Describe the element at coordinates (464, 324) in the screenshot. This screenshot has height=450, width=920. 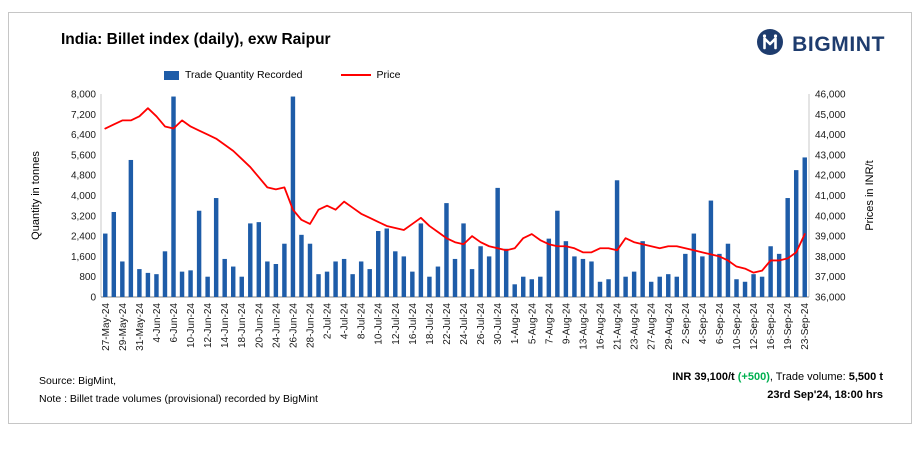
I see `svg-text: 24-Jul-24` at that location.